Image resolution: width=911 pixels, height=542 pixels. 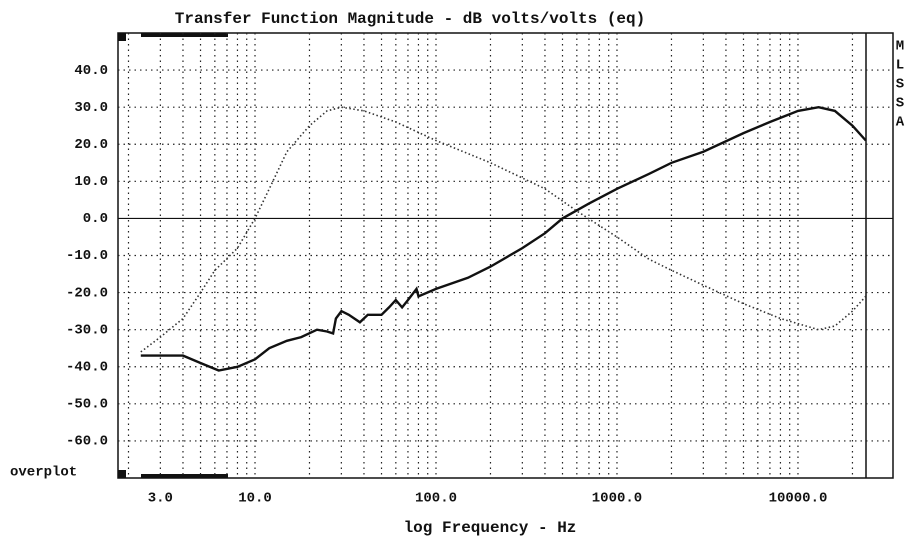 I want to click on side-label: M, so click(x=900, y=47).